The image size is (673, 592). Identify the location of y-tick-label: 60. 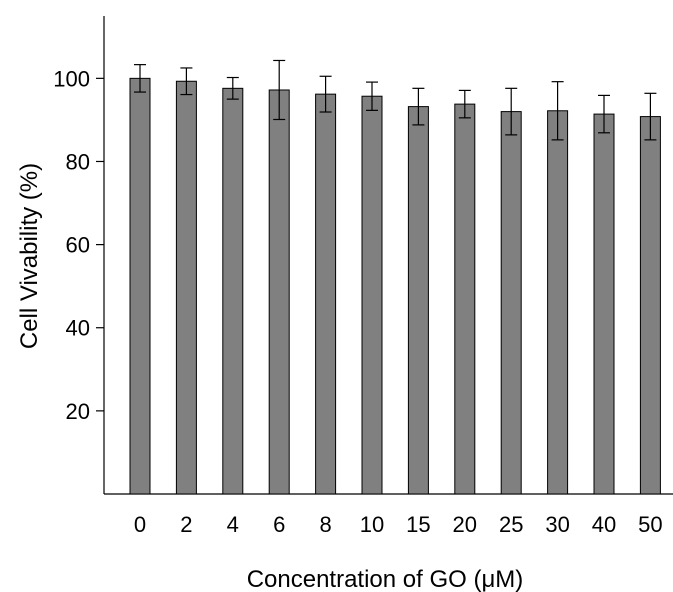
(78, 245).